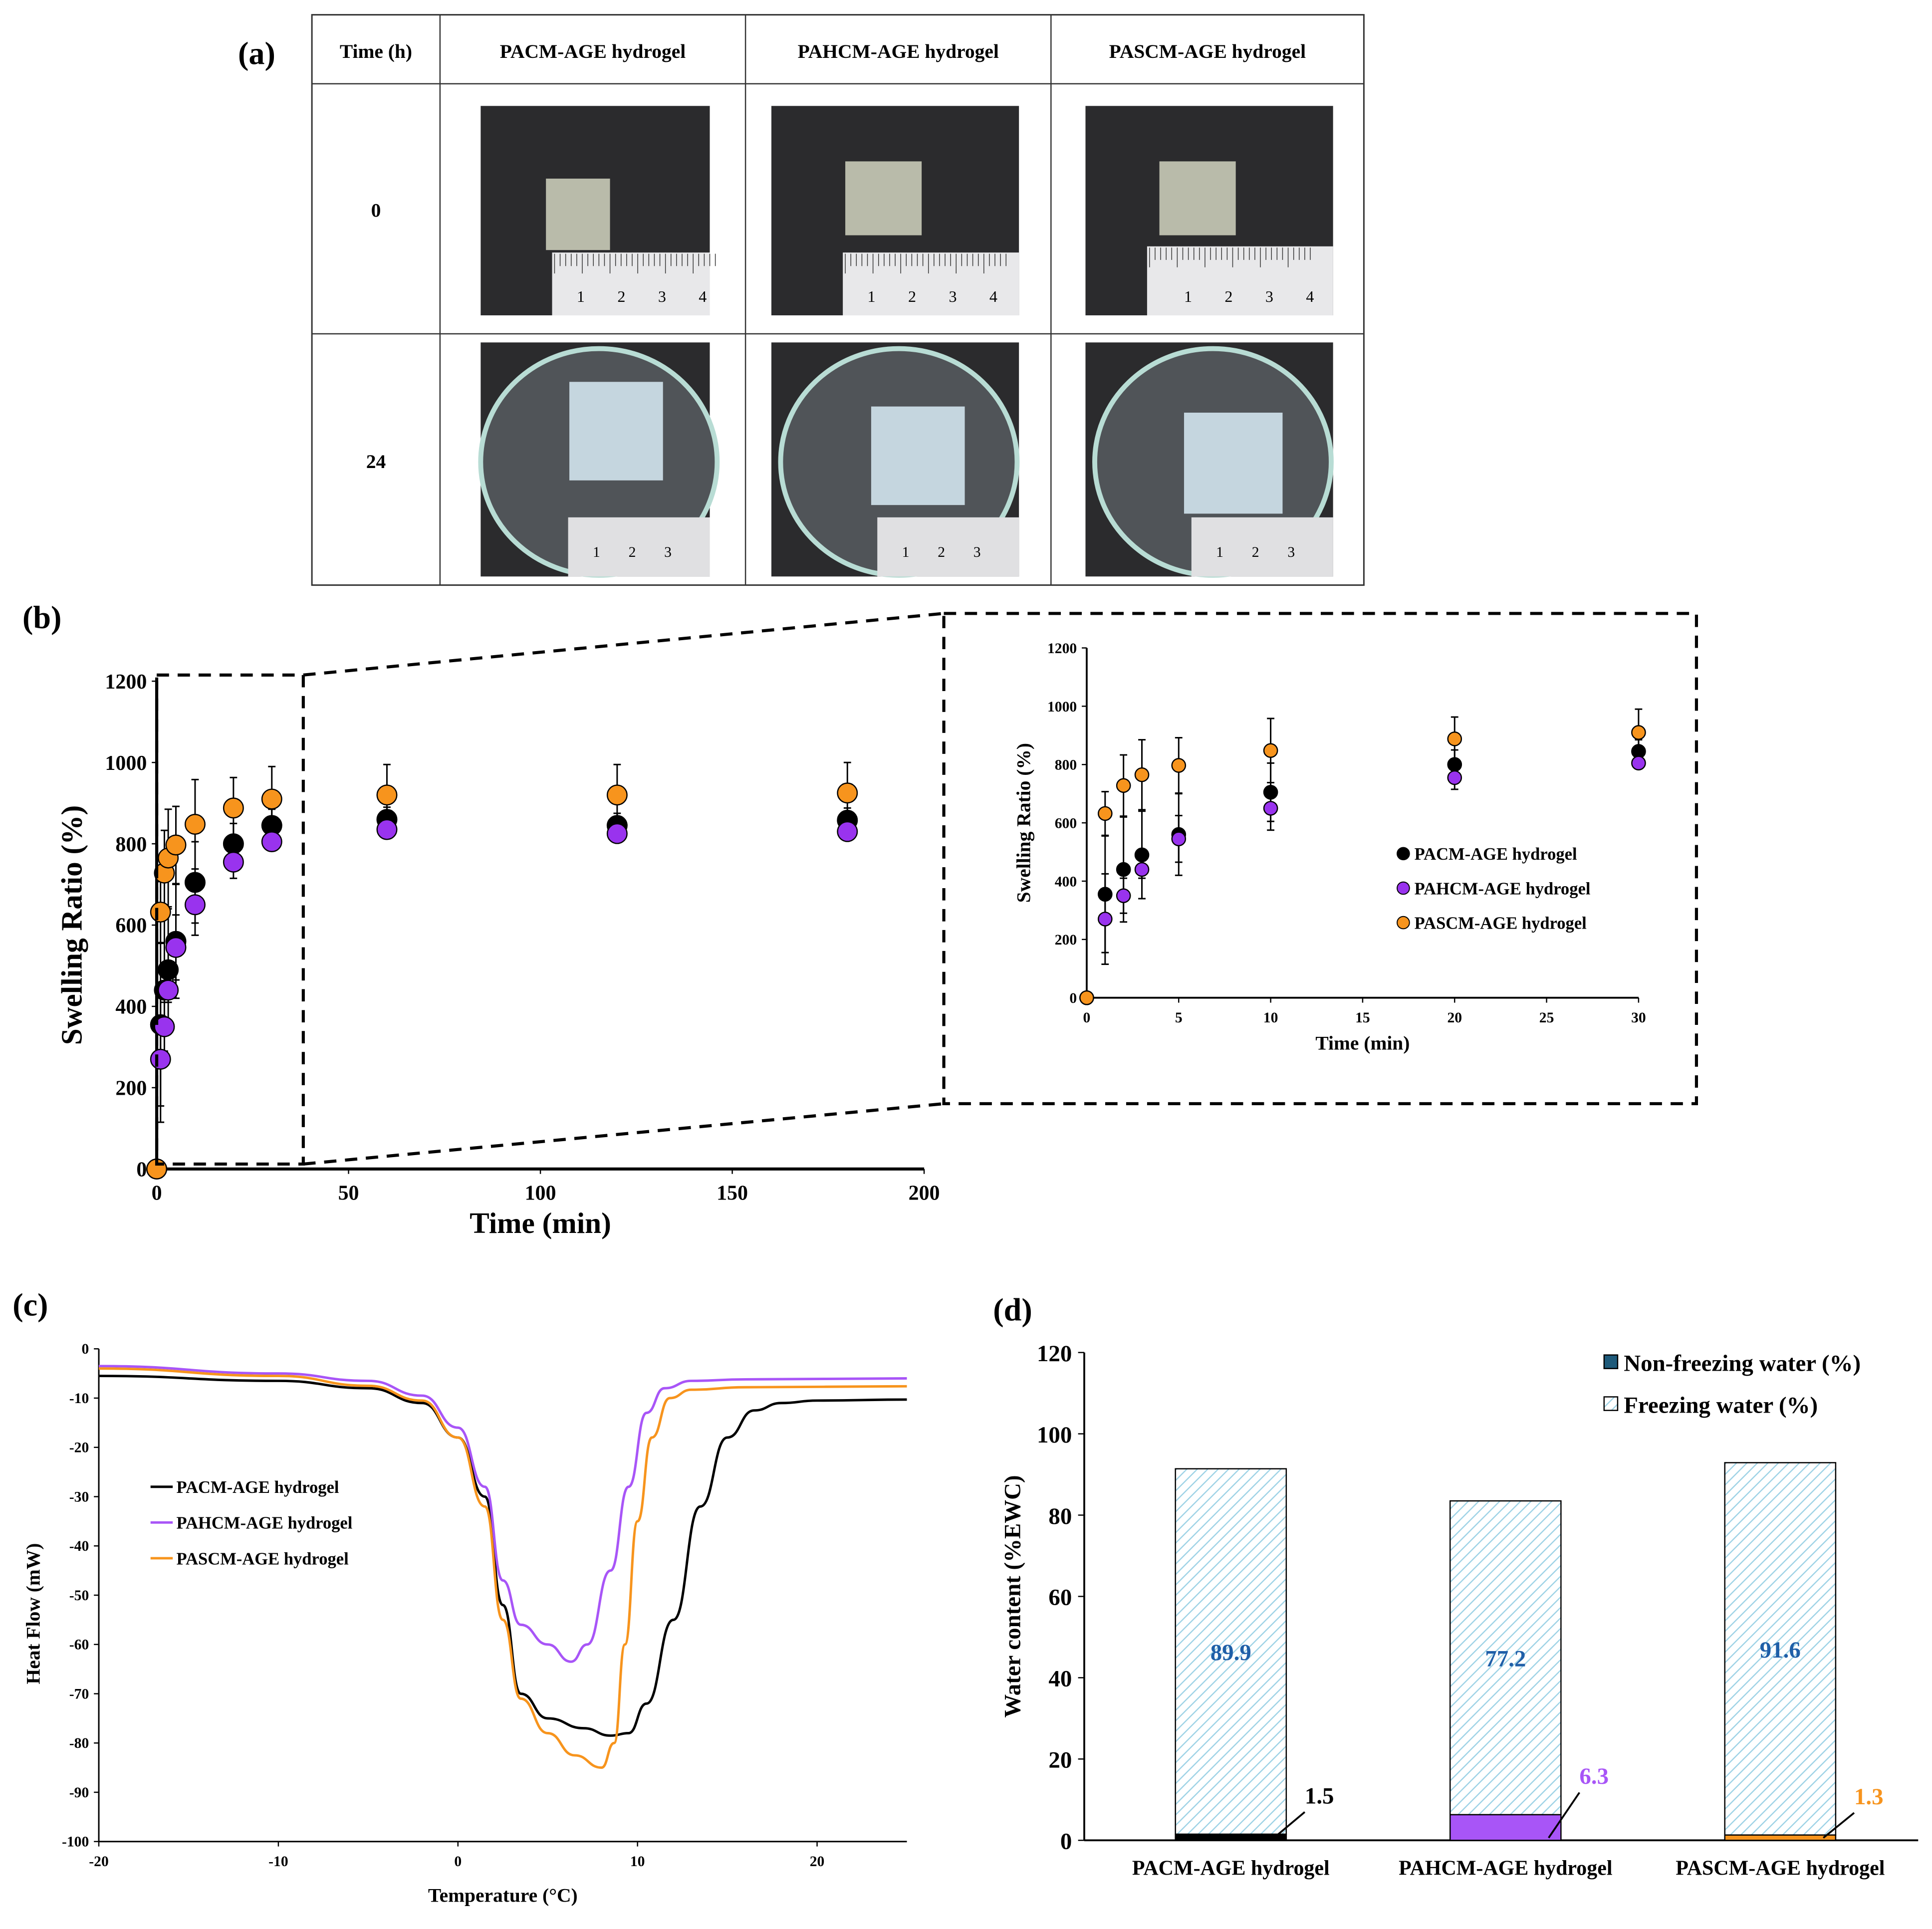  Describe the element at coordinates (79, 1448) in the screenshot. I see `y-tick-label: -20` at that location.